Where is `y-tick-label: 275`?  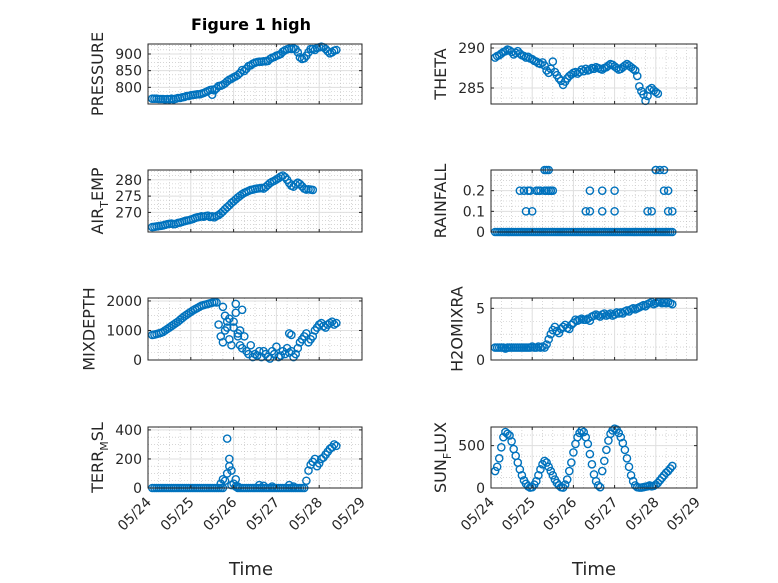
y-tick-label: 275 is located at coordinates (128, 197).